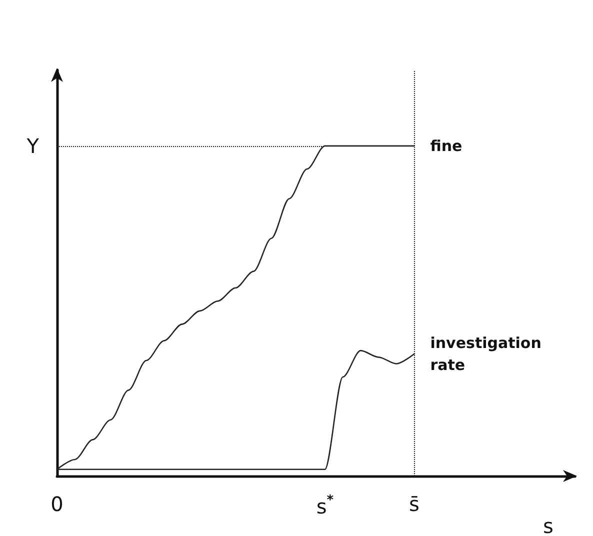 This screenshot has height=536, width=593. What do you see at coordinates (548, 525) in the screenshot?
I see `x-axis-title: s` at bounding box center [548, 525].